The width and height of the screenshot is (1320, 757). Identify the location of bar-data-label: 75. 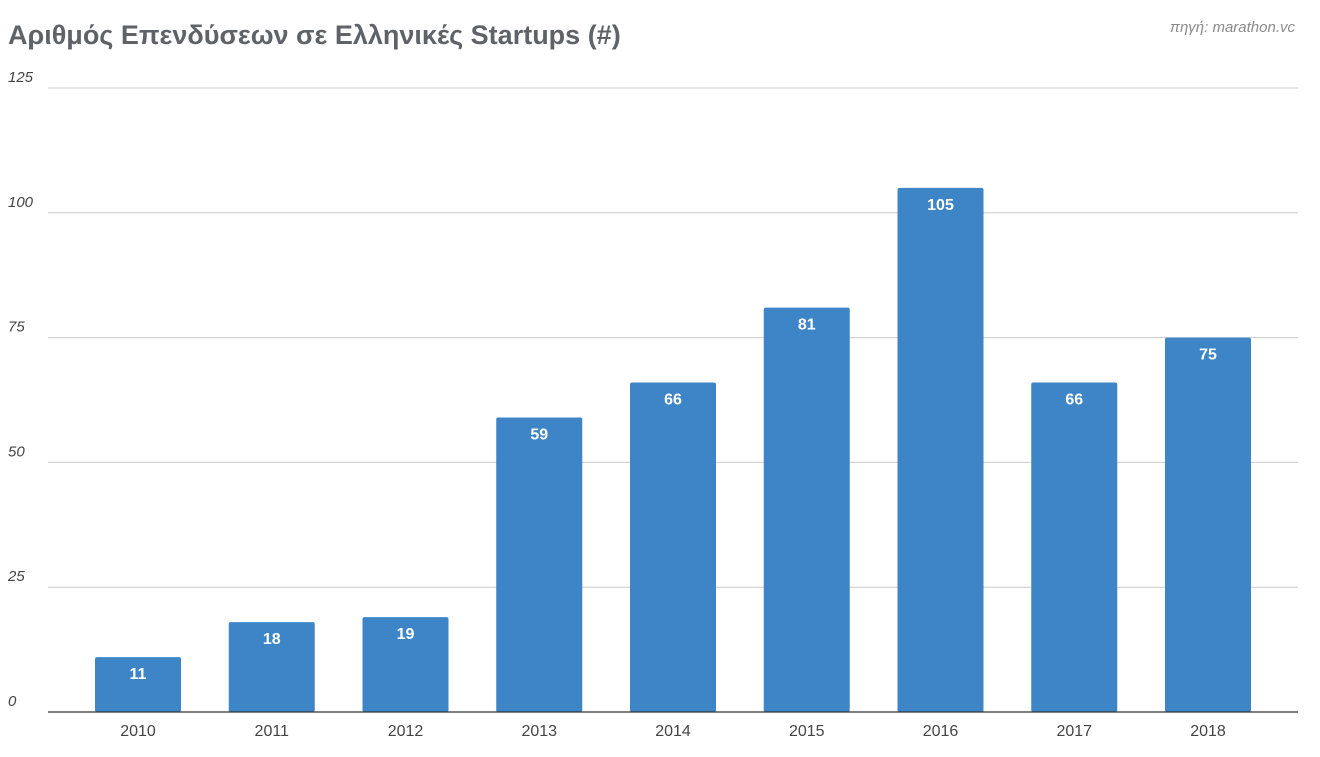
(1208, 355).